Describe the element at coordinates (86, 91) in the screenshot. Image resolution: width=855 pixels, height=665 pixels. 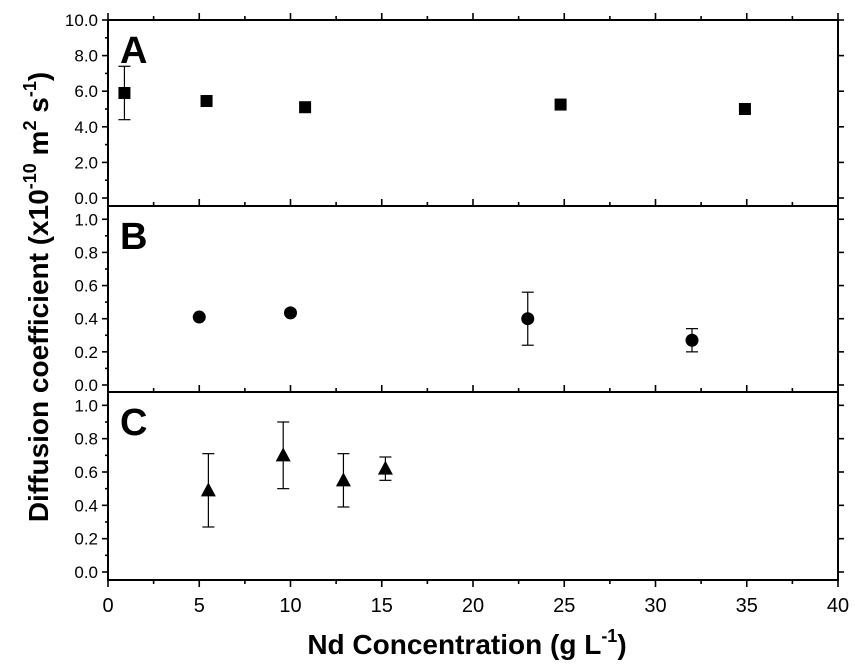
I see `y-tick-label: 6.0` at that location.